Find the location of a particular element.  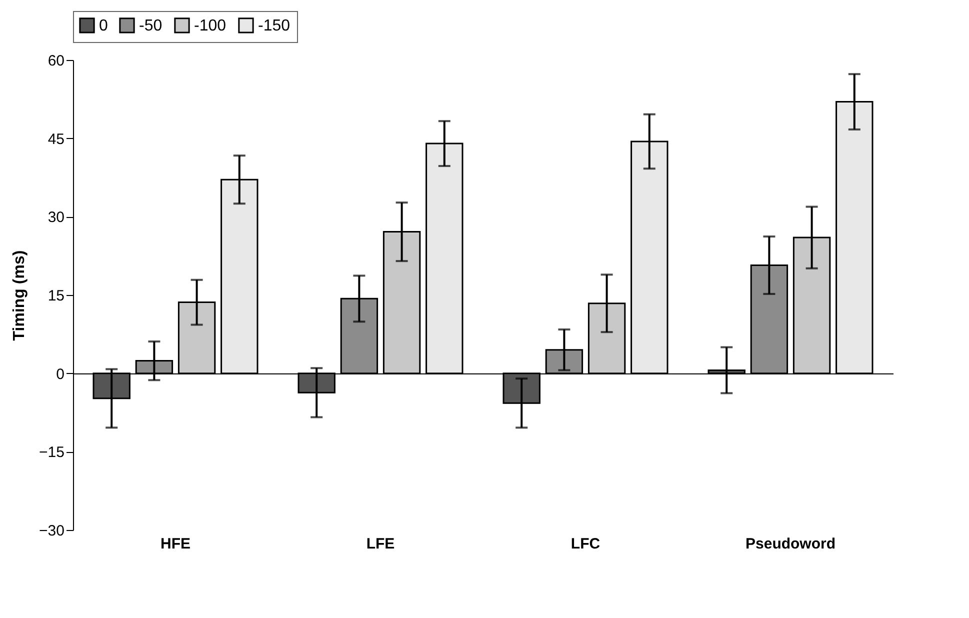

x-tick-label: LFC is located at coordinates (585, 544).